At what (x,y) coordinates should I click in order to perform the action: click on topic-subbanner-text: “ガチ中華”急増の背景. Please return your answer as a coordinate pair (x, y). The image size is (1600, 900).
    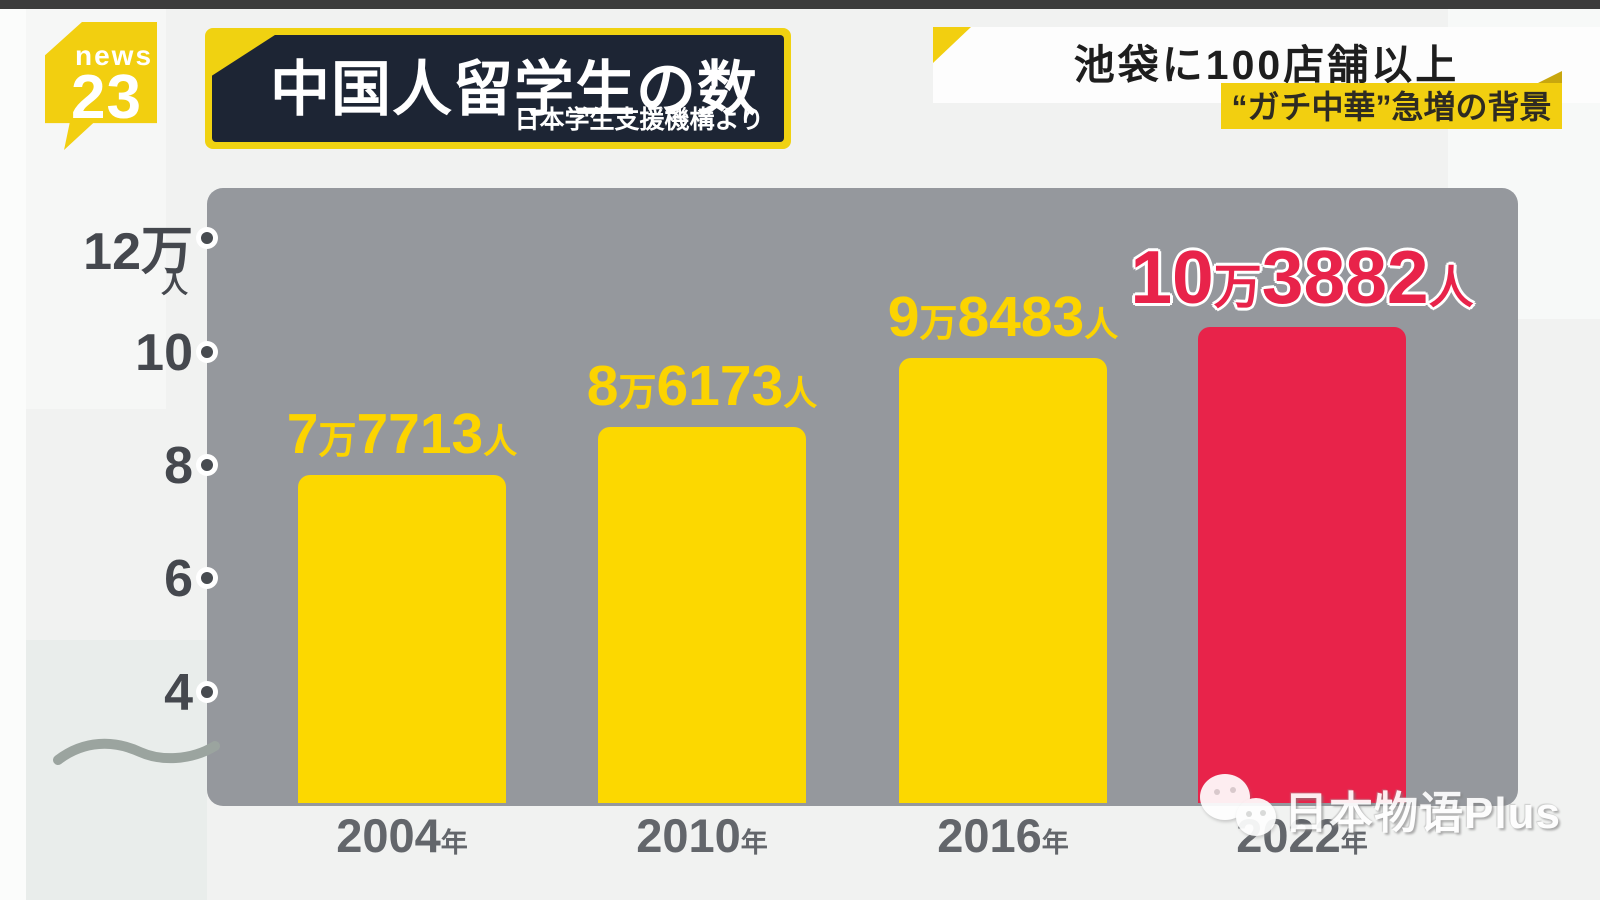
    Looking at the image, I should click on (1391, 107).